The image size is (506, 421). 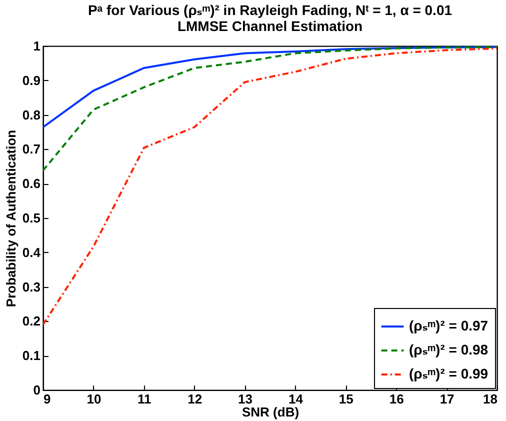 I want to click on legend-label: (ρₛᵐ)² = 0.99, so click(x=448, y=374).